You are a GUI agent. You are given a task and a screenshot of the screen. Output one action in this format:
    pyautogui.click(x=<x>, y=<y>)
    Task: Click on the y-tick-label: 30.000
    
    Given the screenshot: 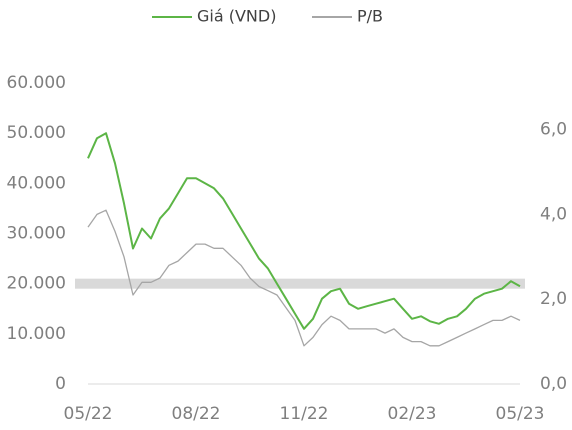 What is the action you would take?
    pyautogui.click(x=36, y=234)
    